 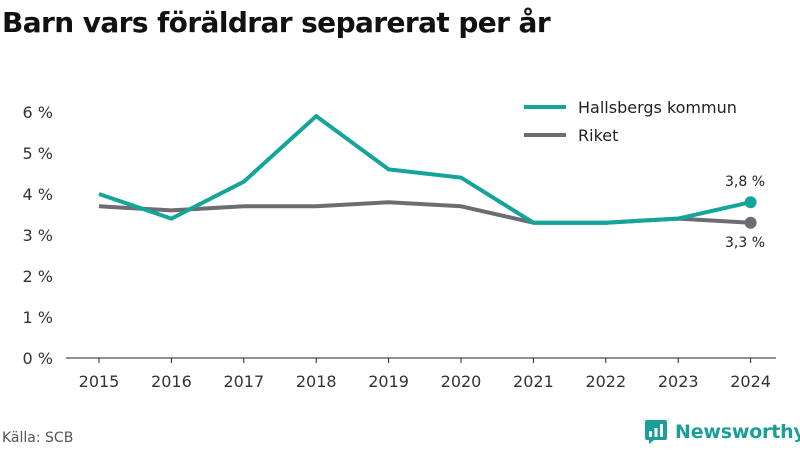 What do you see at coordinates (388, 381) in the screenshot?
I see `x-tick-label: 2019` at bounding box center [388, 381].